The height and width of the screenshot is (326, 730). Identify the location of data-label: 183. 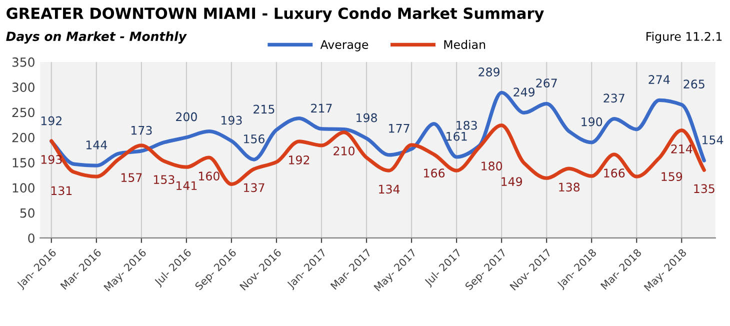
(466, 125).